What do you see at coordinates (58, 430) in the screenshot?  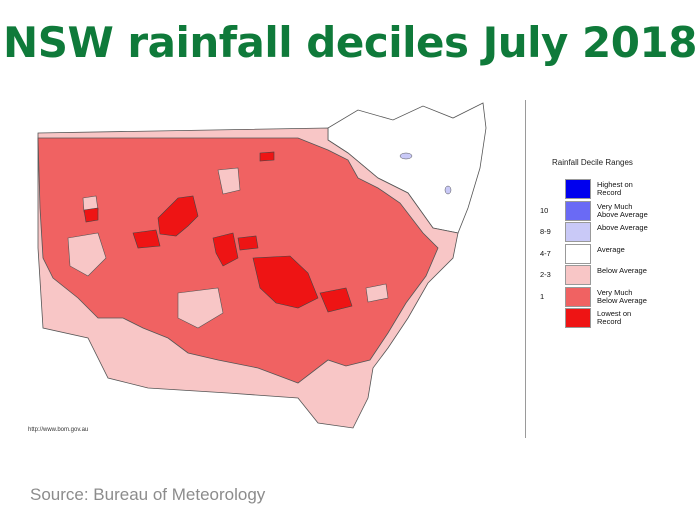 I see `map-source-url: http://www.bom.gov.au` at bounding box center [58, 430].